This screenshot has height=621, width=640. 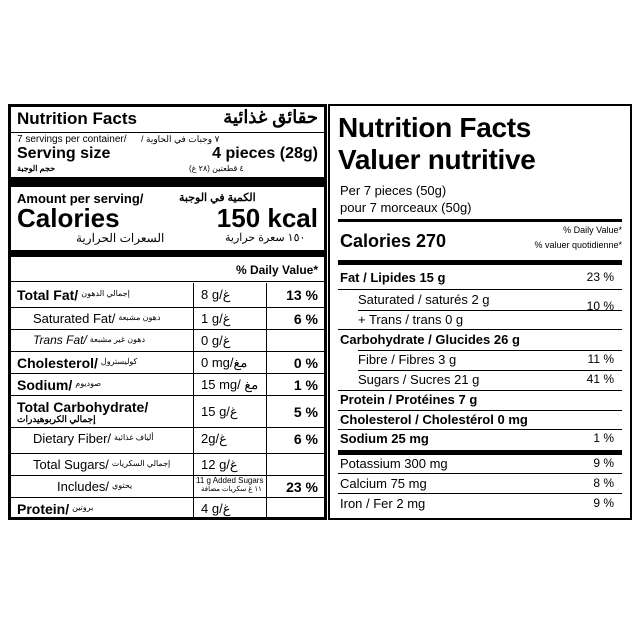 What do you see at coordinates (217, 198) in the screenshot?
I see `amount-per-serving-ar: الكمية في الوجبة` at bounding box center [217, 198].